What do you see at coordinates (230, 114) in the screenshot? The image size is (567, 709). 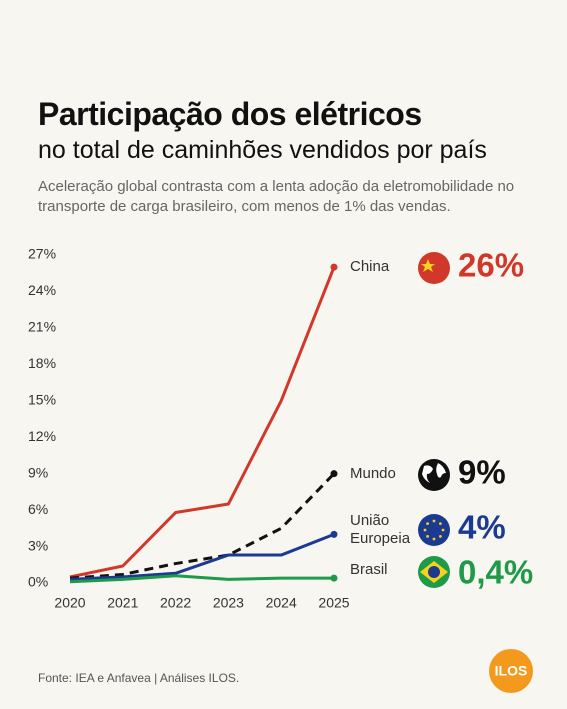 I see `title: Participação dos elétricos` at bounding box center [230, 114].